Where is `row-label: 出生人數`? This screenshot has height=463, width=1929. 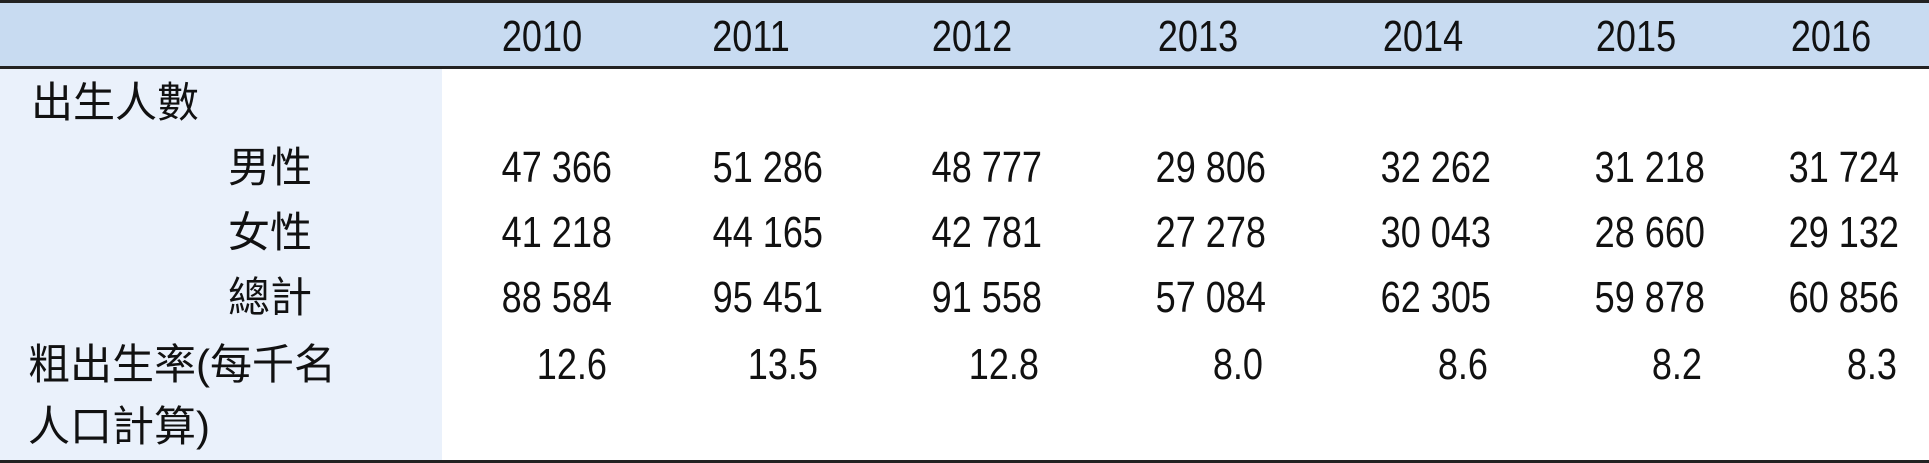
row-label: 出生人數 is located at coordinates (115, 102).